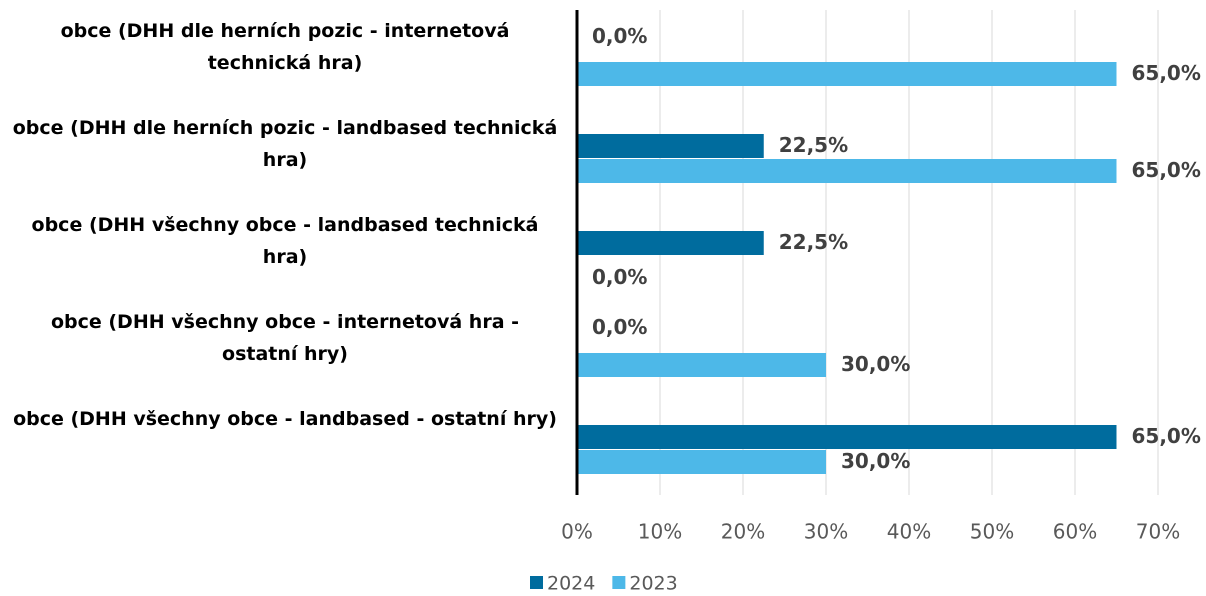 Image resolution: width=1206 pixels, height=596 pixels. I want to click on x-tick-label: 70%, so click(1158, 532).